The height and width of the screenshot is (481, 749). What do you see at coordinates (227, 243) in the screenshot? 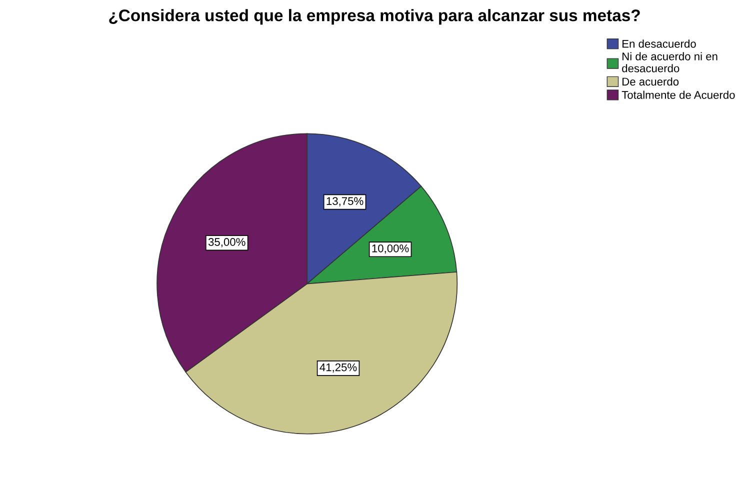
I see `data-label: 35,00%` at bounding box center [227, 243].